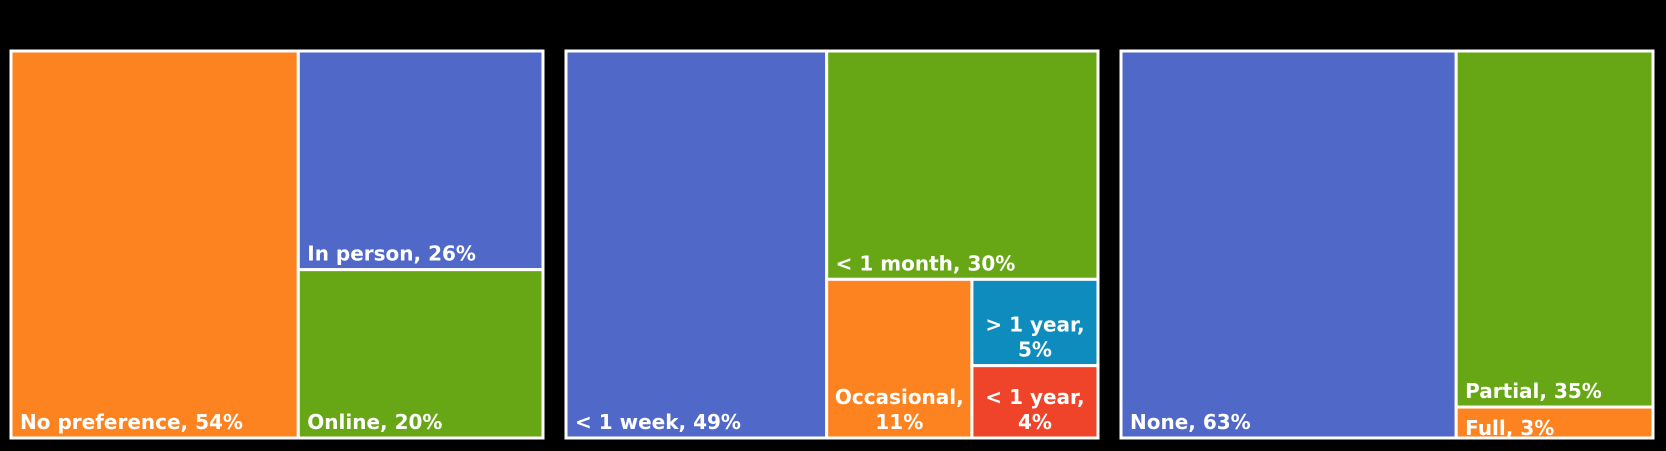  Describe the element at coordinates (1533, 391) in the screenshot. I see `tile-label: Partial, 35%` at that location.